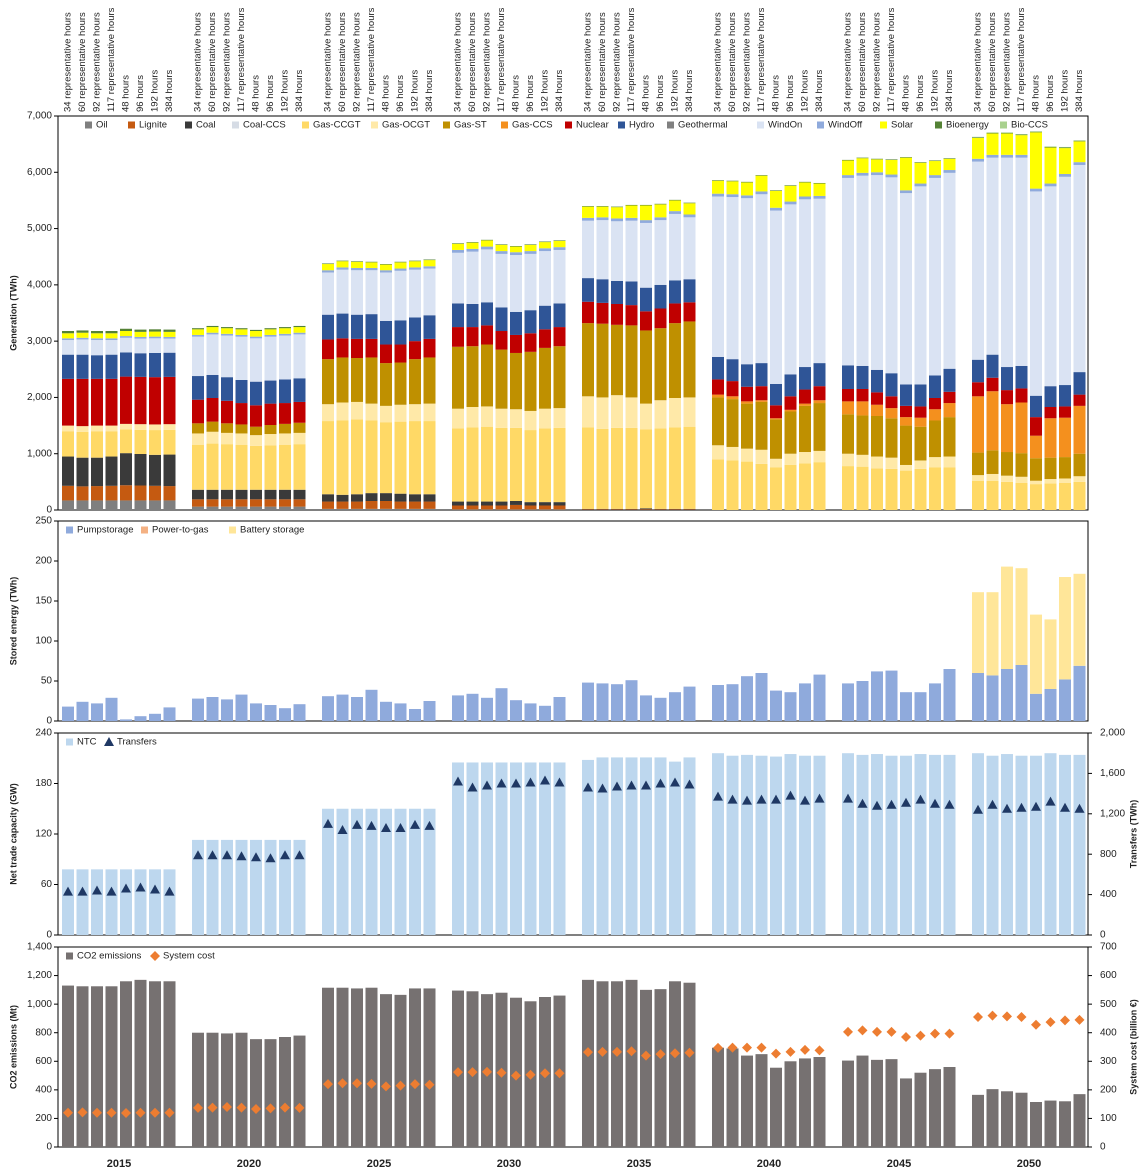 The width and height of the screenshot is (1146, 1174). Describe the element at coordinates (43, 641) in the screenshot. I see `y-tick-label: 100` at that location.